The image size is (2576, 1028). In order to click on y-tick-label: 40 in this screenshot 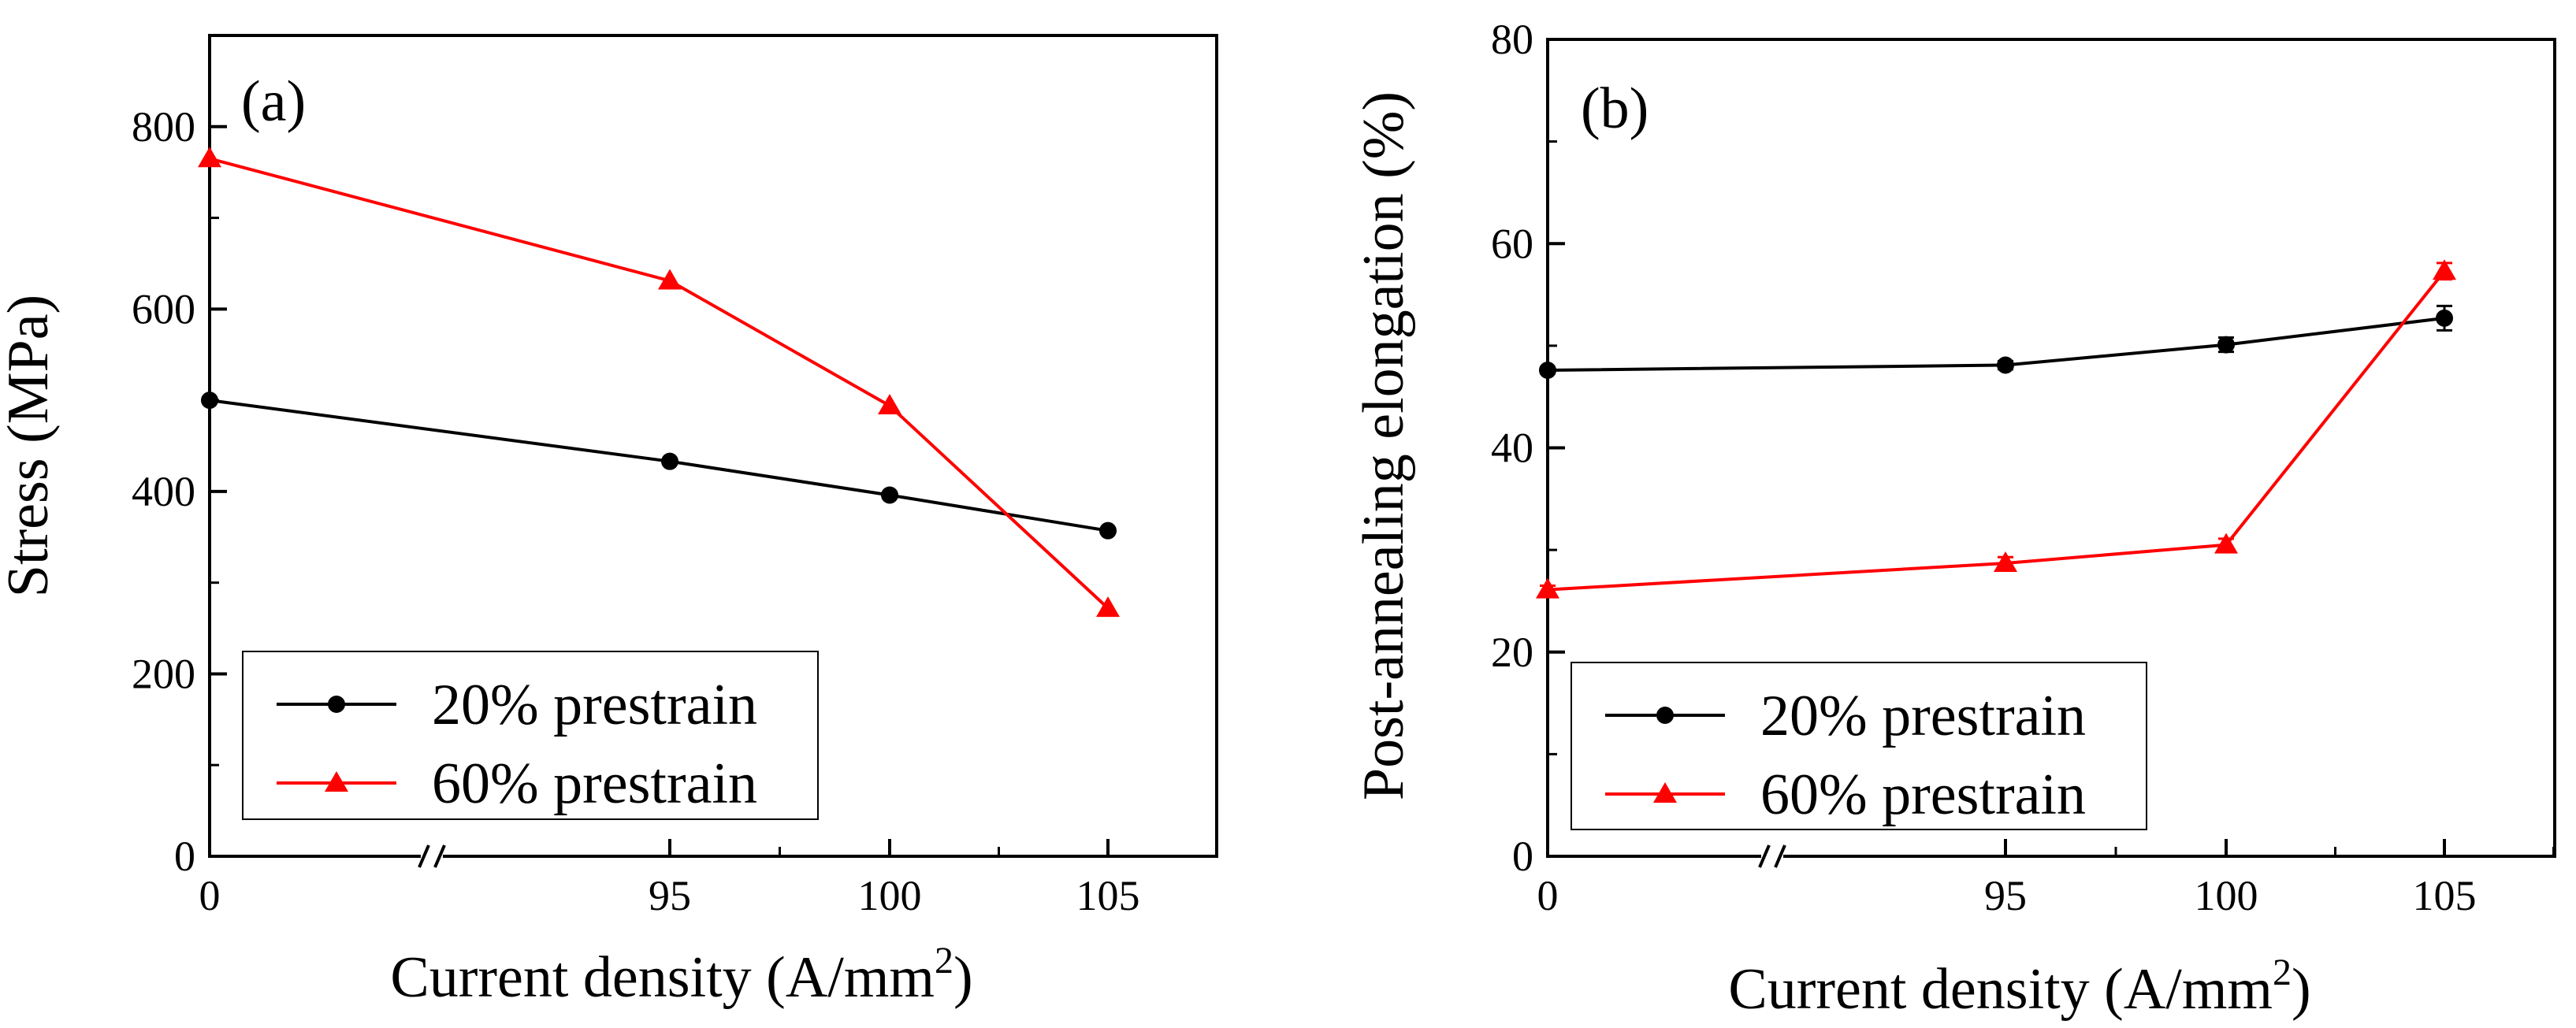, I will do `click(1512, 448)`.